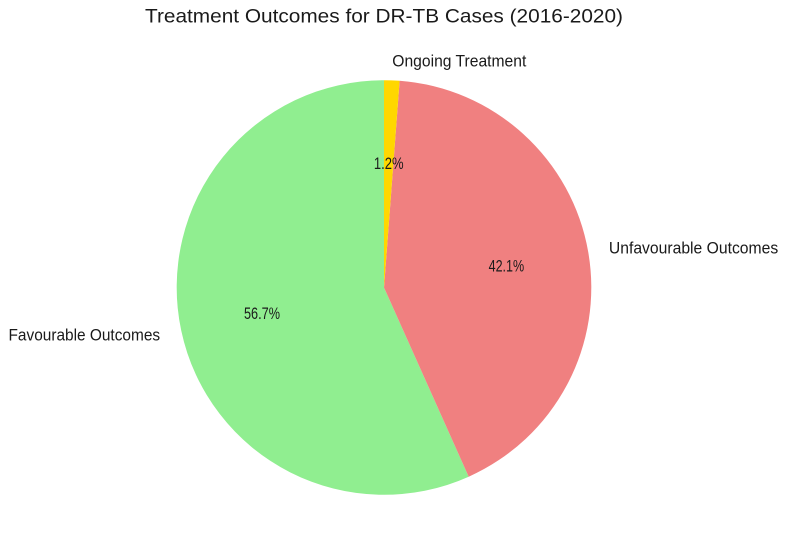 Image resolution: width=787 pixels, height=556 pixels. What do you see at coordinates (85, 336) in the screenshot?
I see `svg-text: Favourable Outcomes` at bounding box center [85, 336].